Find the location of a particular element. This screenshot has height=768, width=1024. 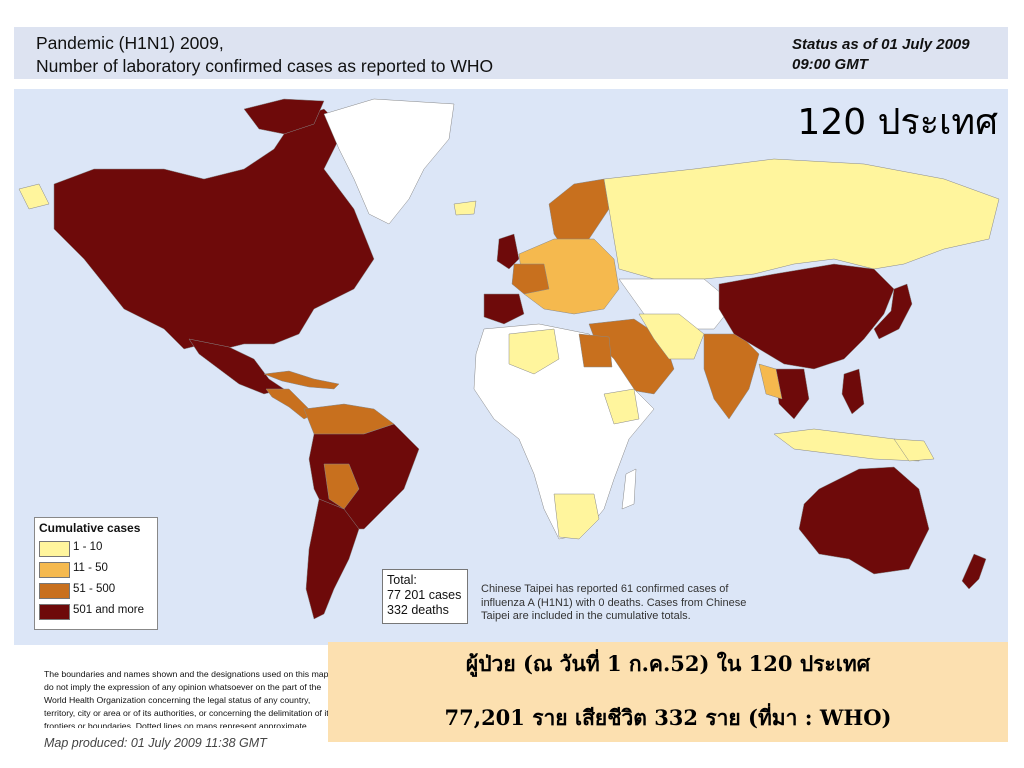

region-caribbean is located at coordinates (301, 380).